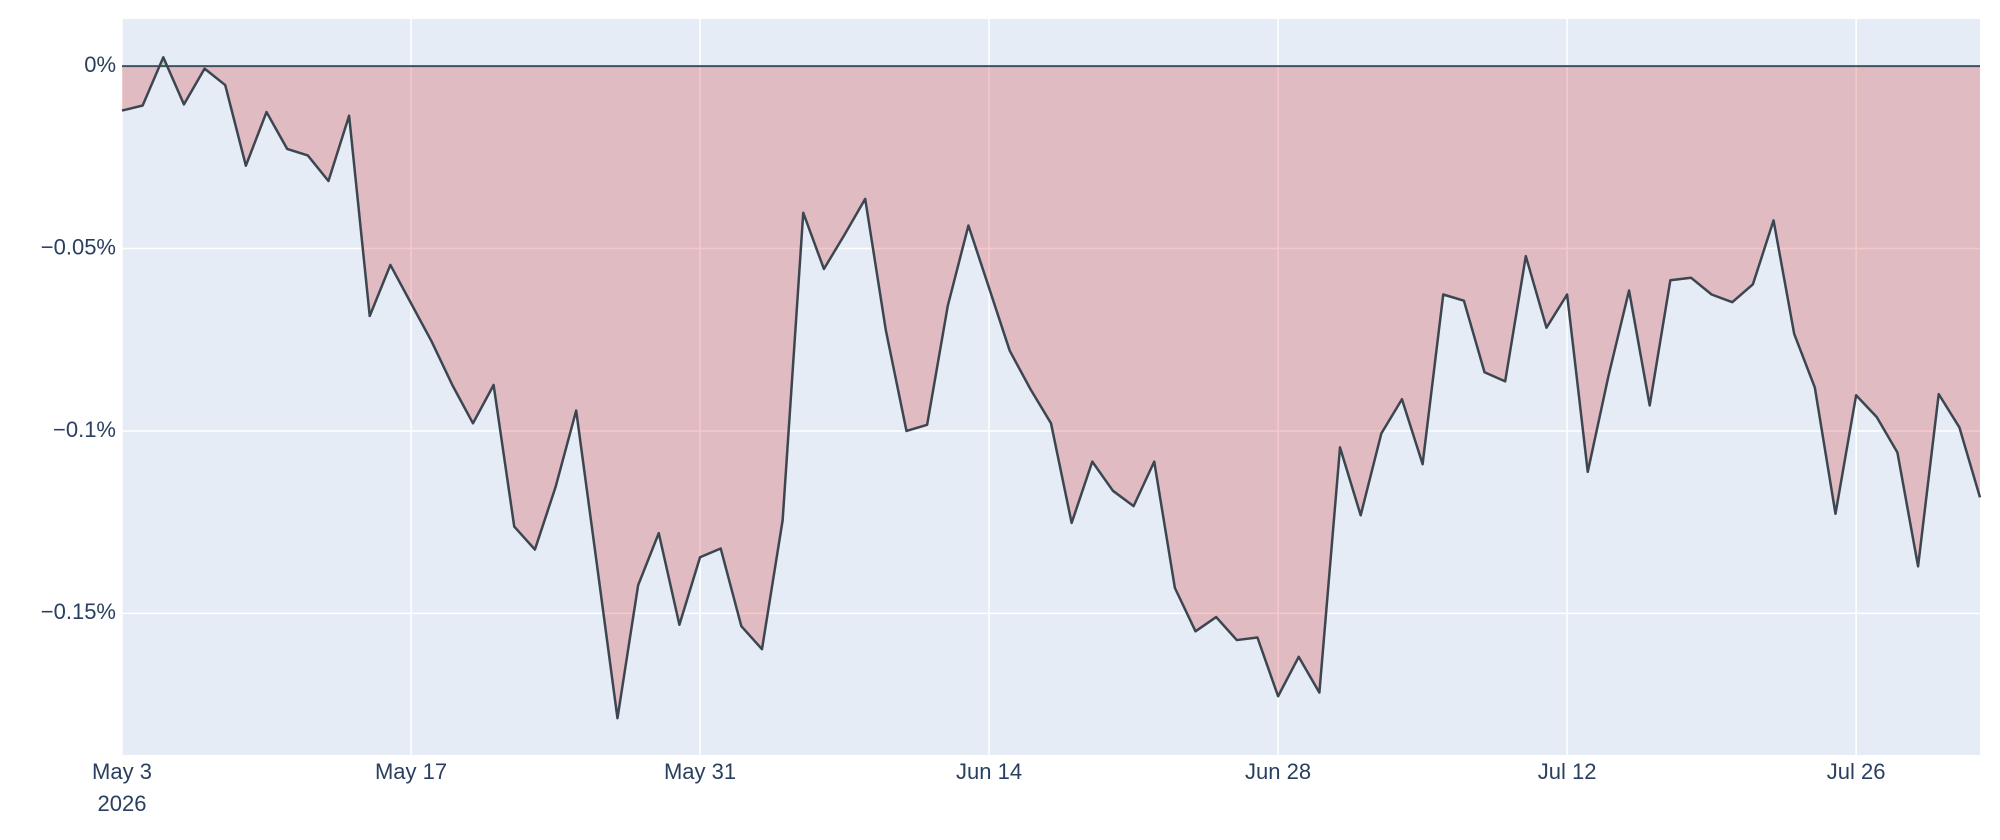 The image size is (2000, 840). What do you see at coordinates (700, 771) in the screenshot?
I see `x-tick-label: May 31` at bounding box center [700, 771].